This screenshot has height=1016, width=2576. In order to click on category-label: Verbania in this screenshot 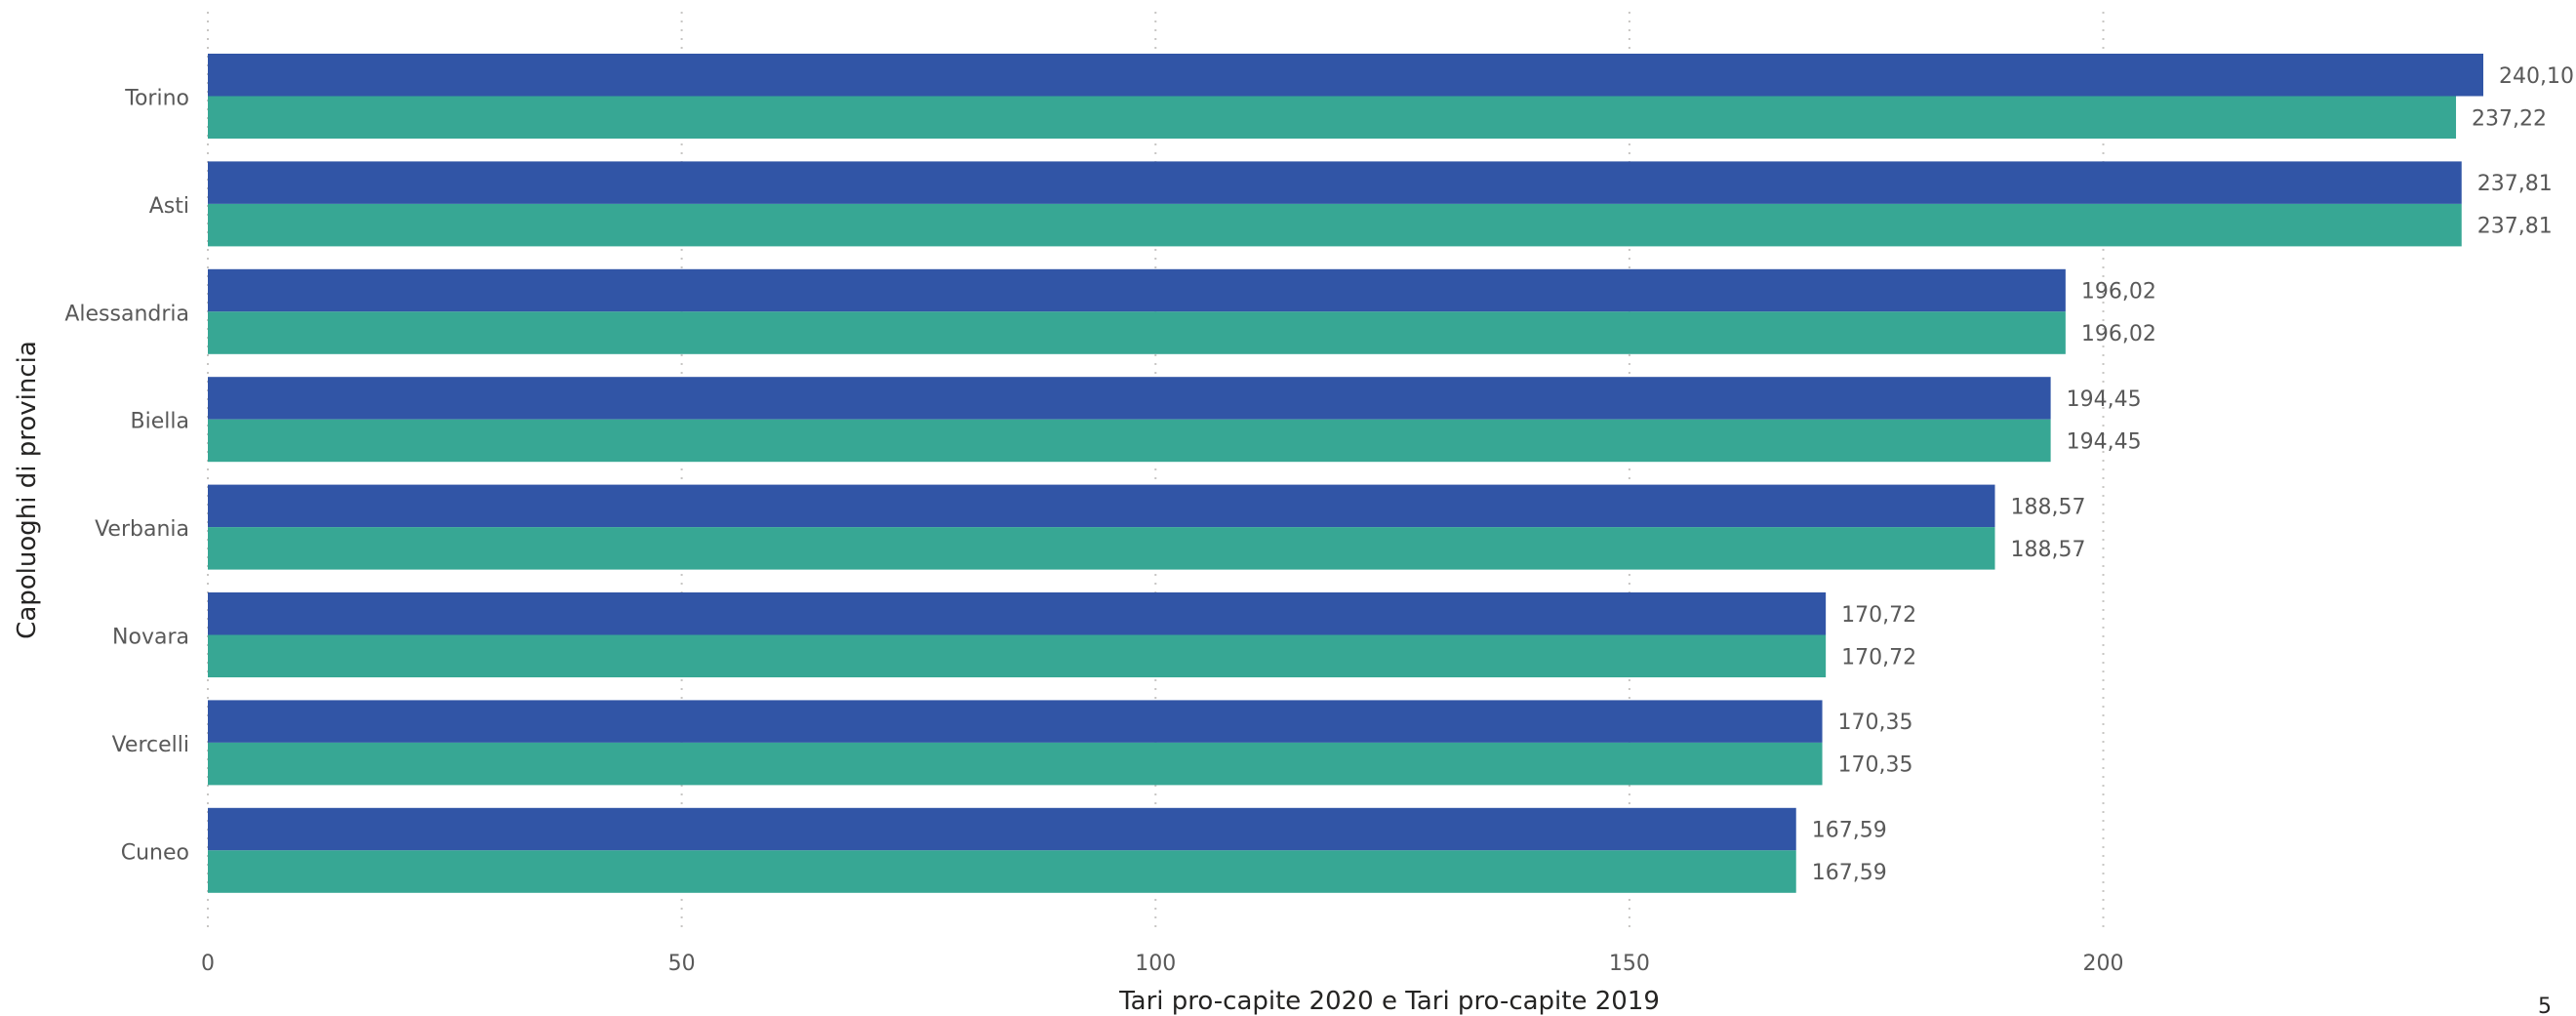, I will do `click(142, 529)`.